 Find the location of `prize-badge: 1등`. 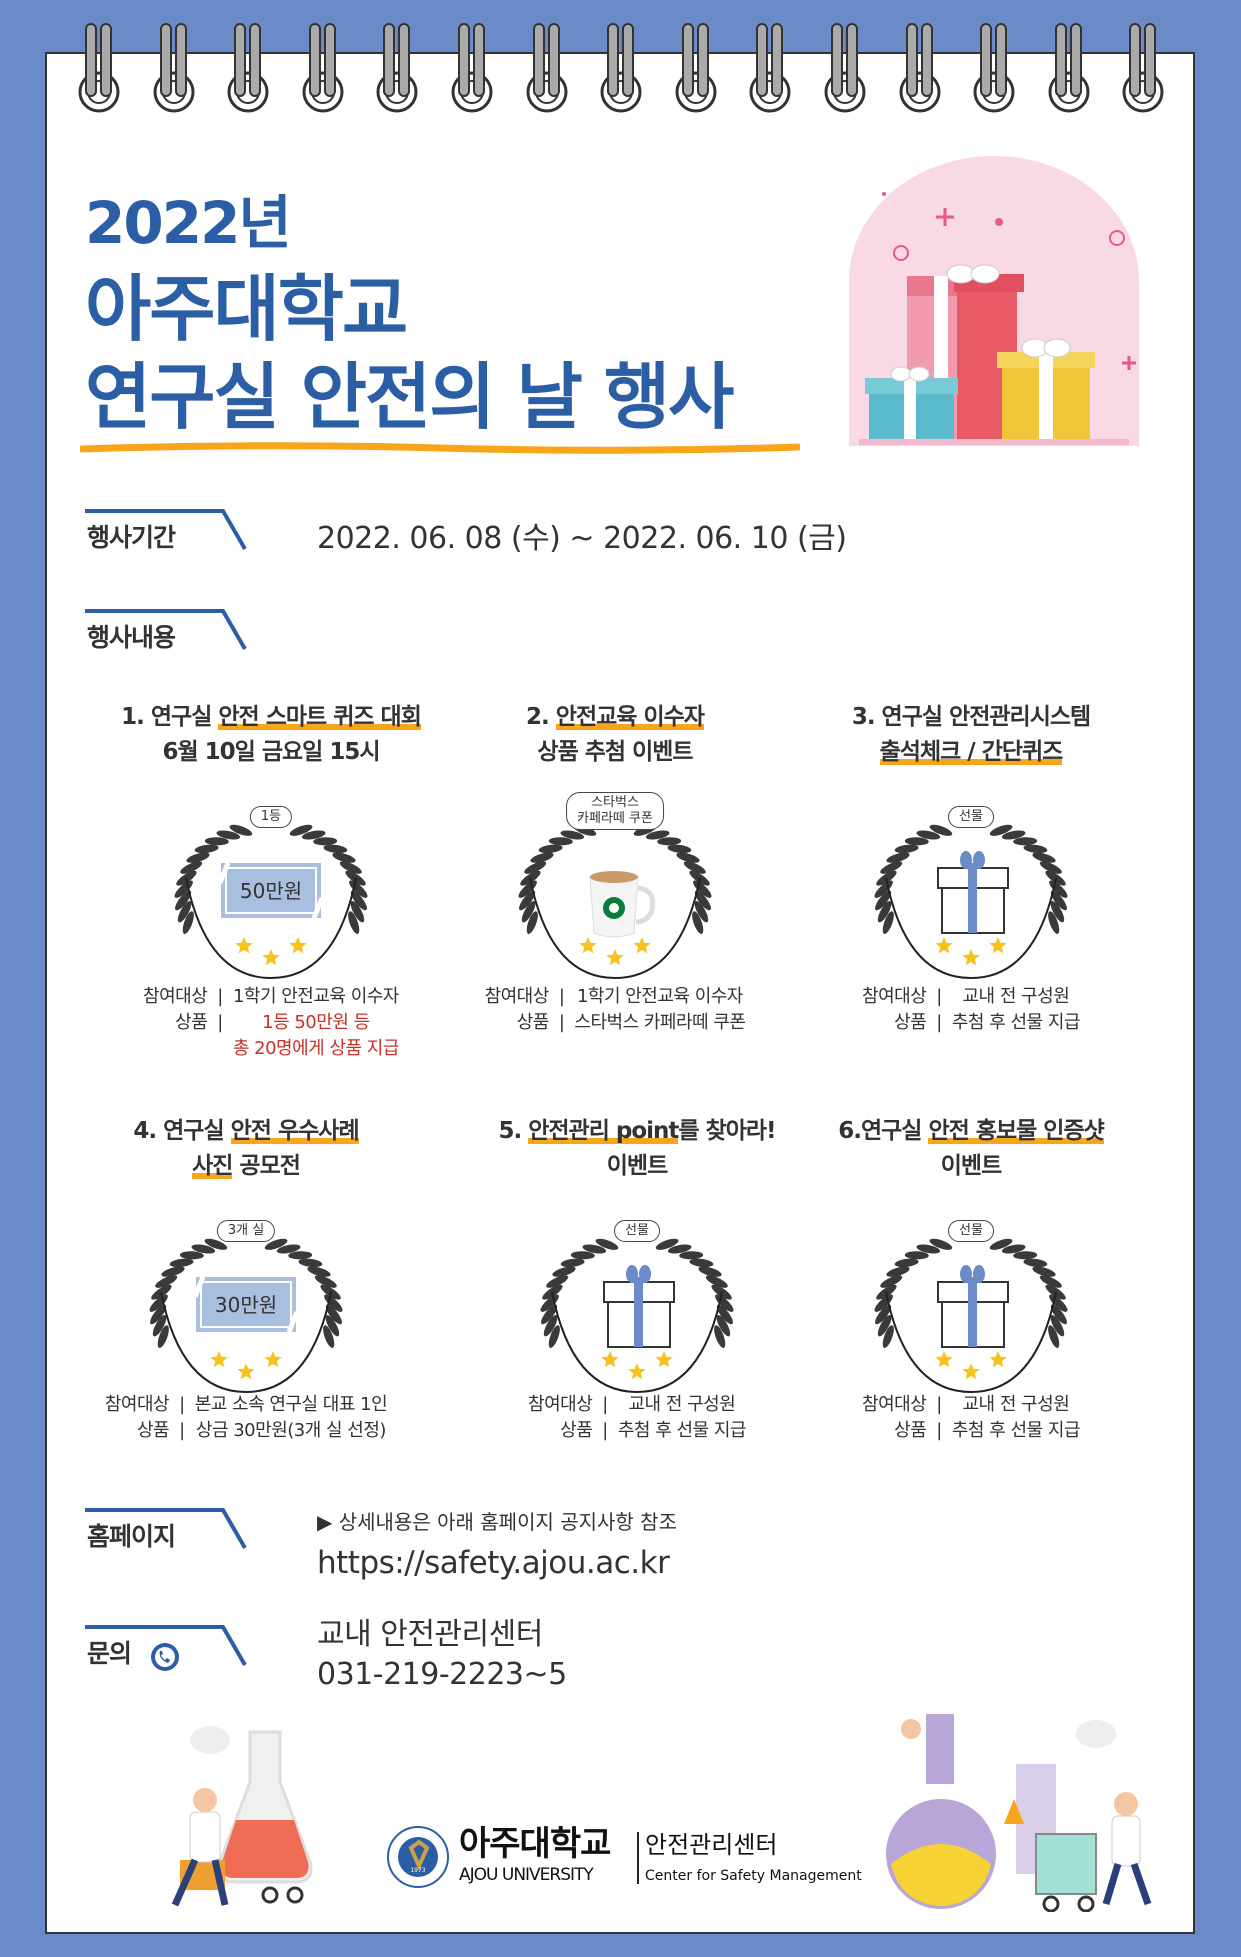

prize-badge: 1등 is located at coordinates (271, 817).